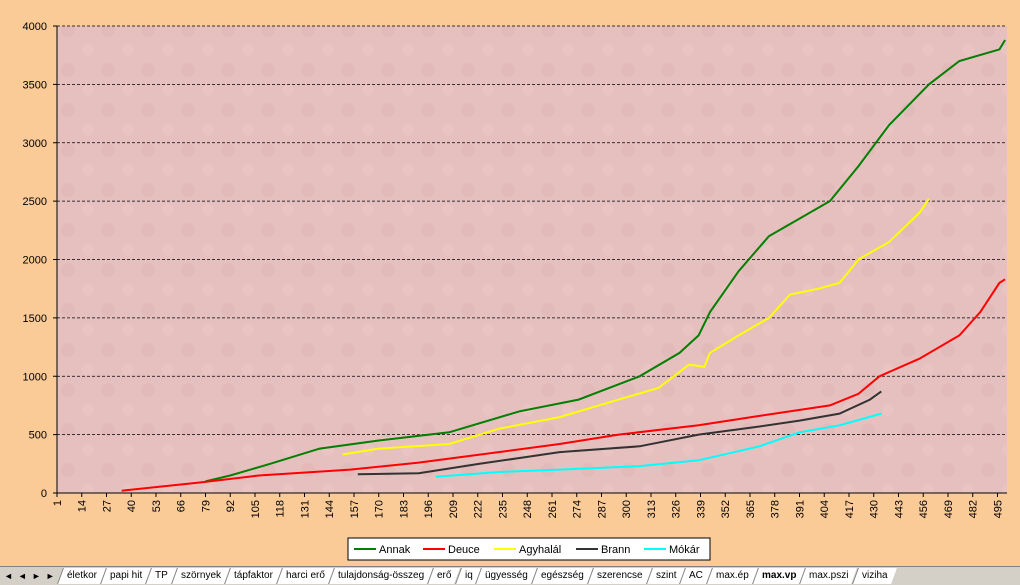  I want to click on x-tick-label: 170, so click(380, 509).